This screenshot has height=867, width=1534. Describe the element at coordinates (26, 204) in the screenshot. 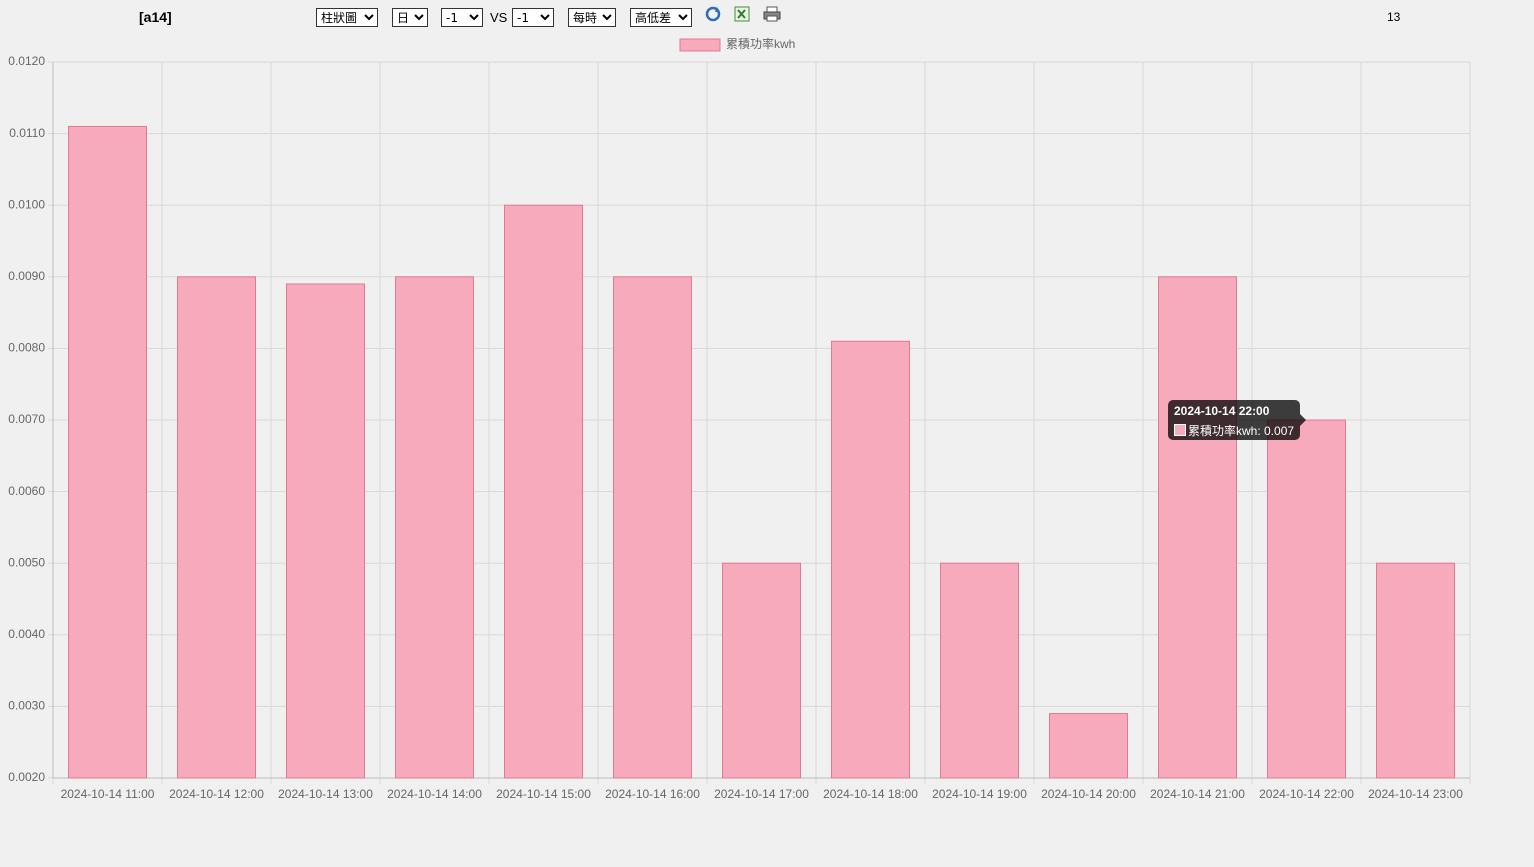

I see `y-tick-label: 0.0100` at that location.